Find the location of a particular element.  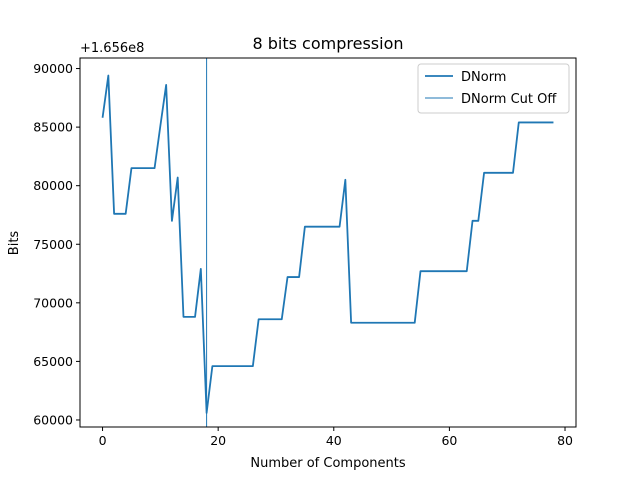

y-tick-label: 70000 is located at coordinates (53, 302).